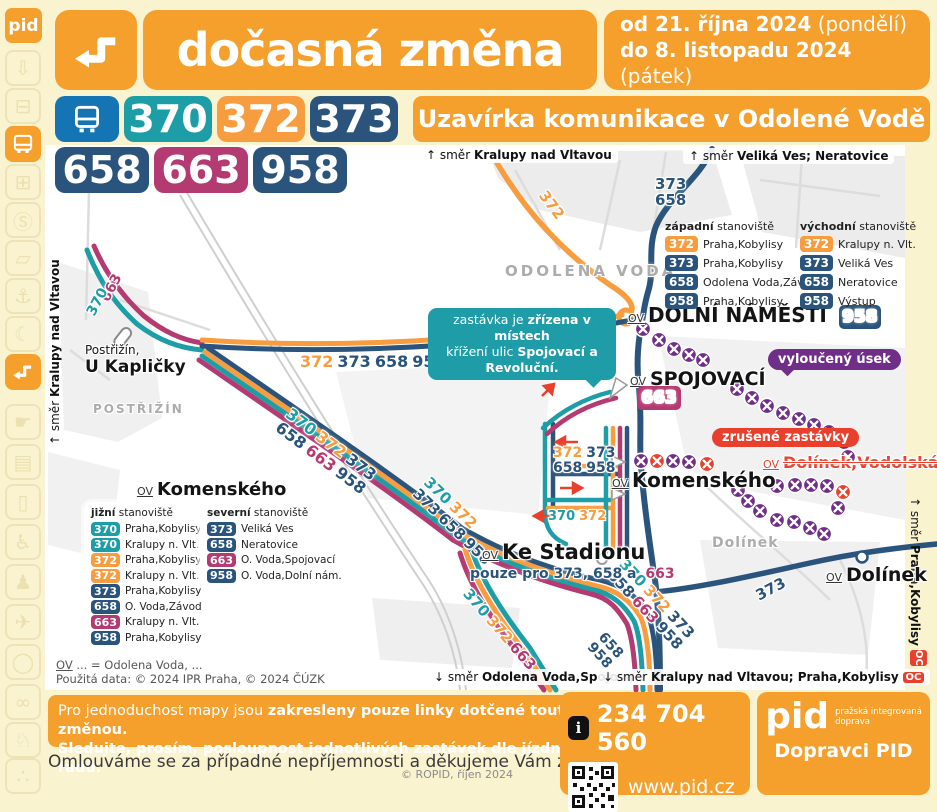  Describe the element at coordinates (456, 774) in the screenshot. I see `copyright-text: © ROPID, říjen 2024` at that location.